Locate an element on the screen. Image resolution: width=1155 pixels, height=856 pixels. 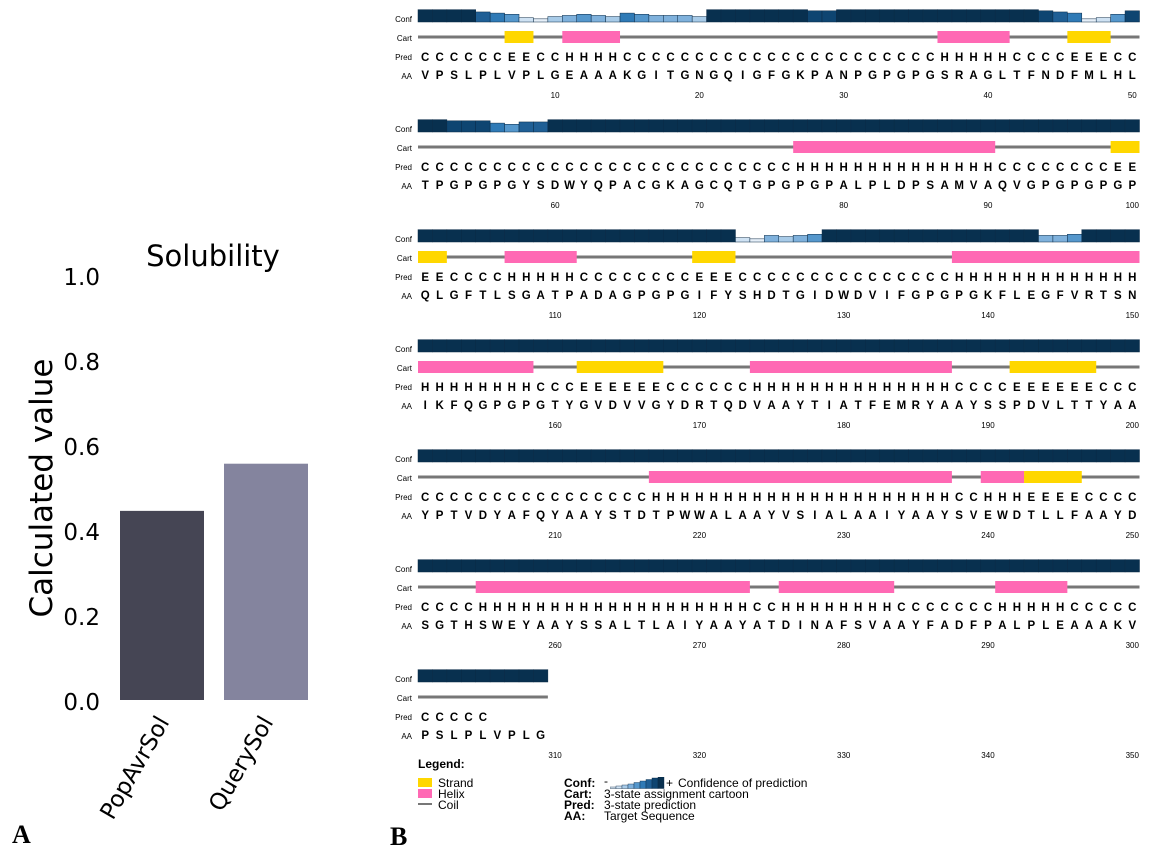
aa-letter: H is located at coordinates (757, 296).